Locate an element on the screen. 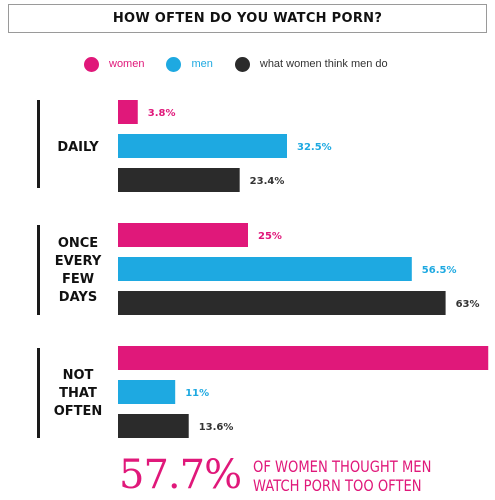  data-label: 63% is located at coordinates (468, 304).